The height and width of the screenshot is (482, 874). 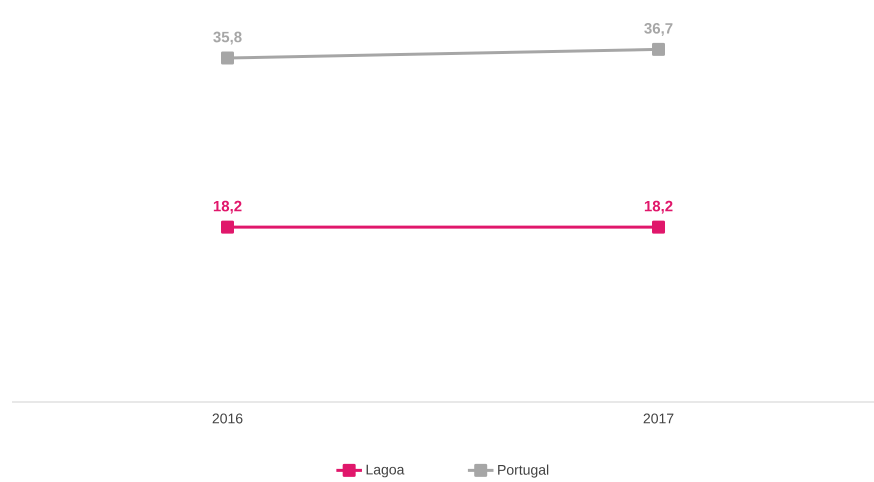 I want to click on legend-label: Lagoa, so click(x=385, y=471).